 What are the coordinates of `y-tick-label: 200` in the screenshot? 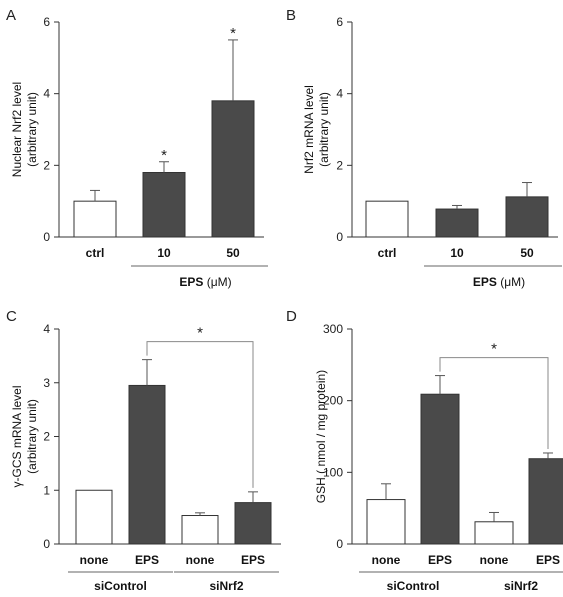 It's located at (333, 401).